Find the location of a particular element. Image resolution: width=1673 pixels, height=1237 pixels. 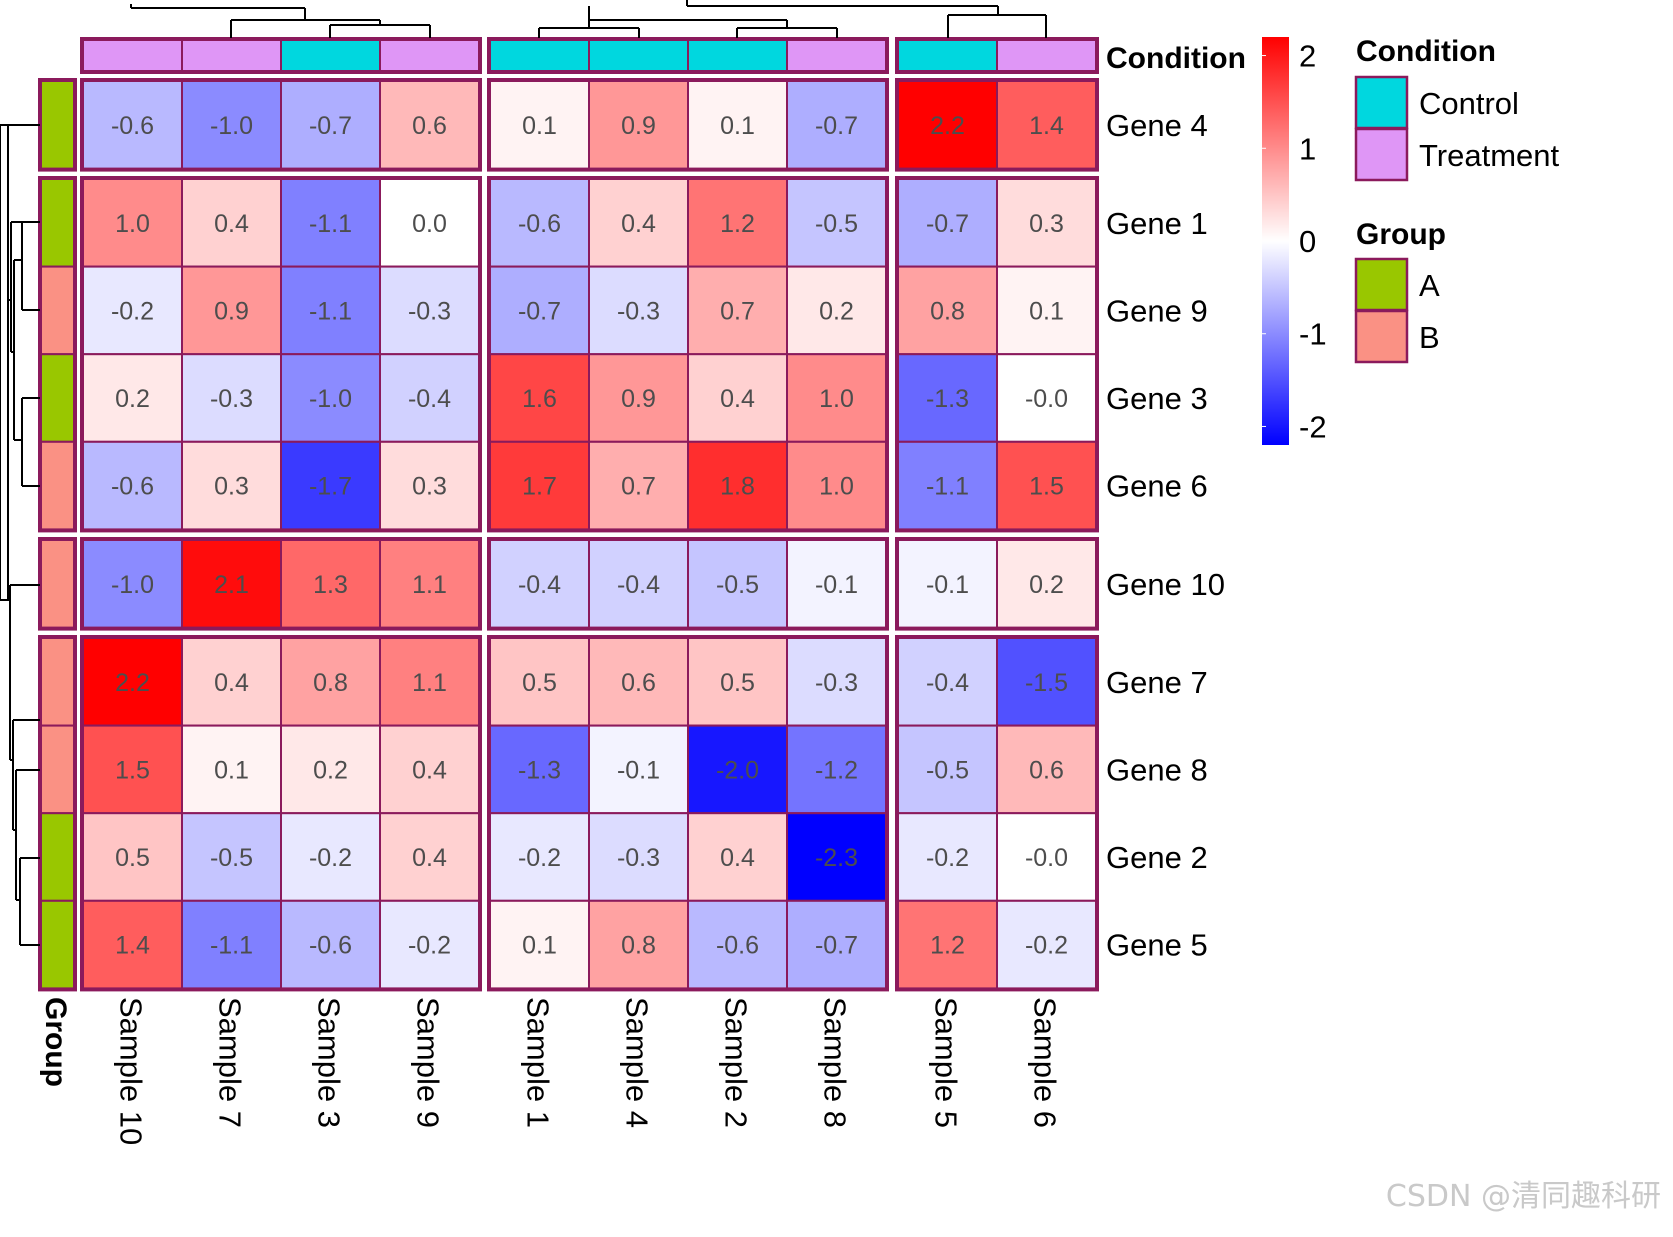

condition-legend-swatch is located at coordinates (1381, 102).